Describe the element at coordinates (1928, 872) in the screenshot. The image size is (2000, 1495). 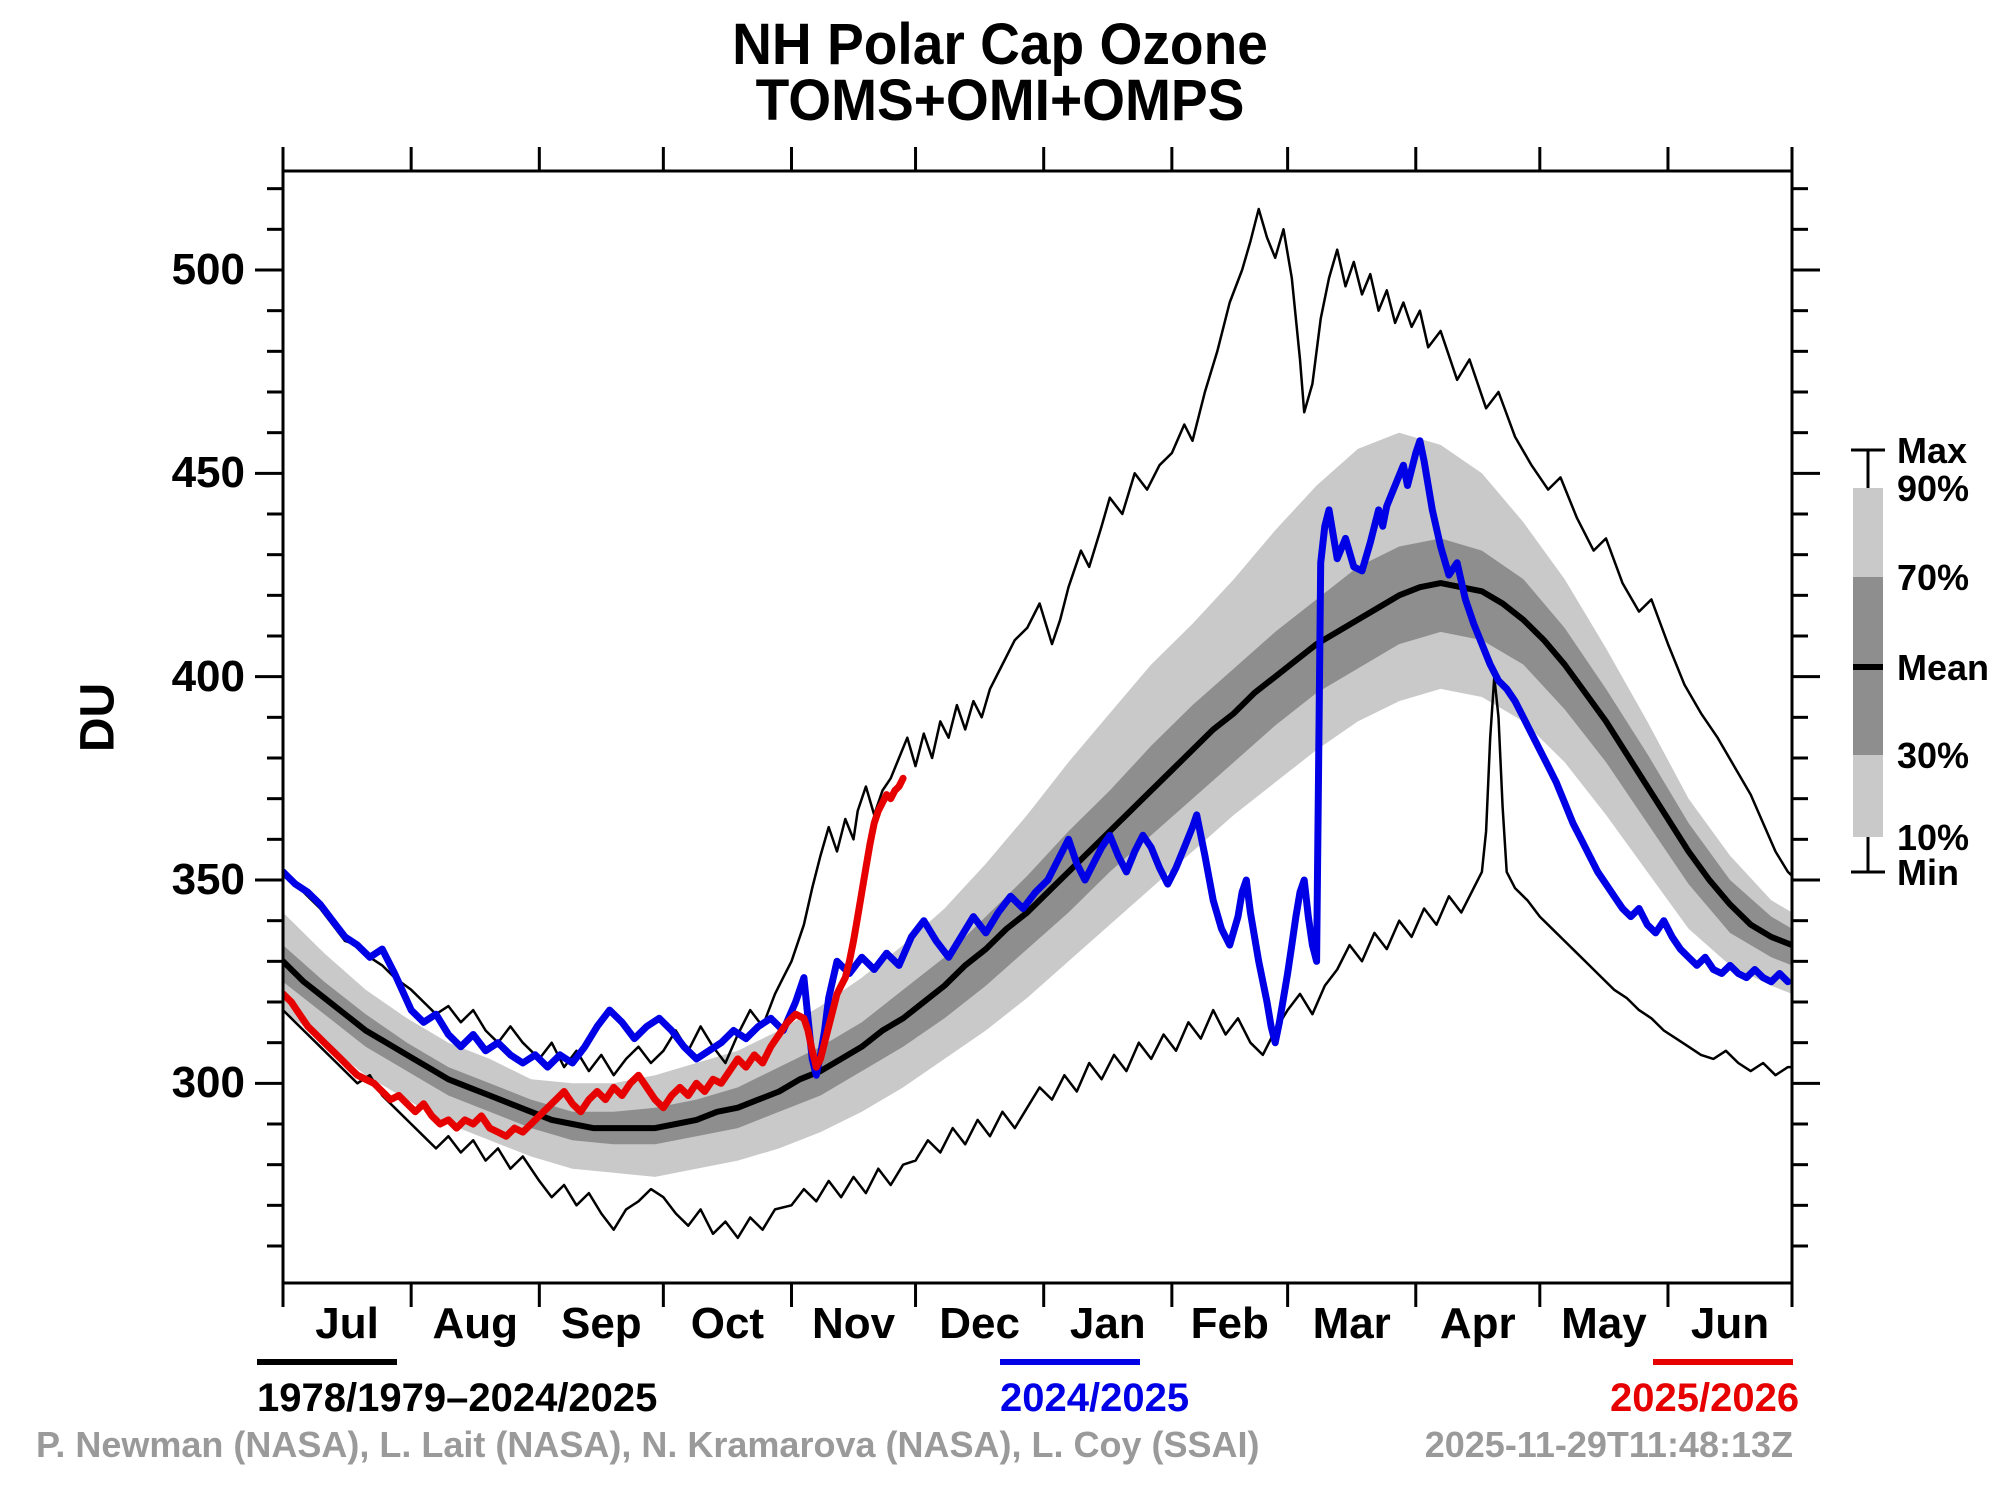
I see `legend-label-min: Min` at that location.